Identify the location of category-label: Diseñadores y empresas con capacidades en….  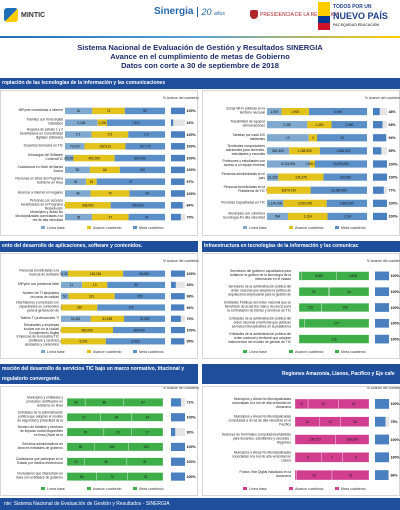
(37, 307).